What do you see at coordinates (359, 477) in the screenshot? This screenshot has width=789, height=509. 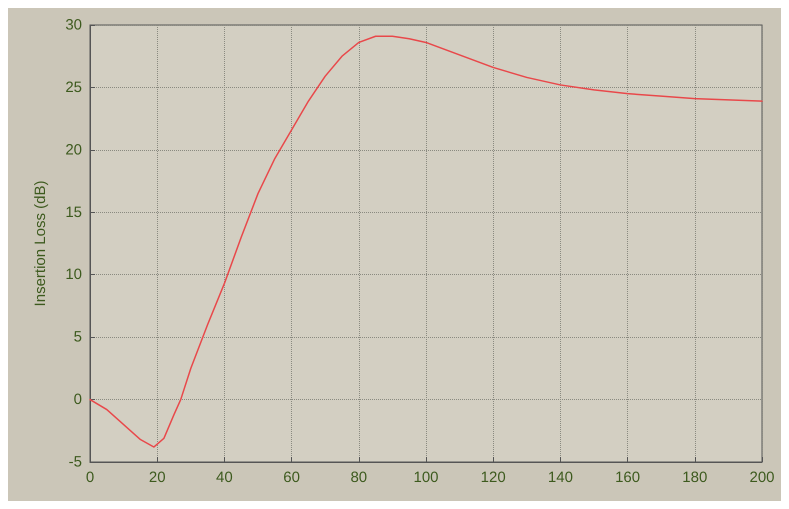 I see `x-tick-label: 80` at bounding box center [359, 477].